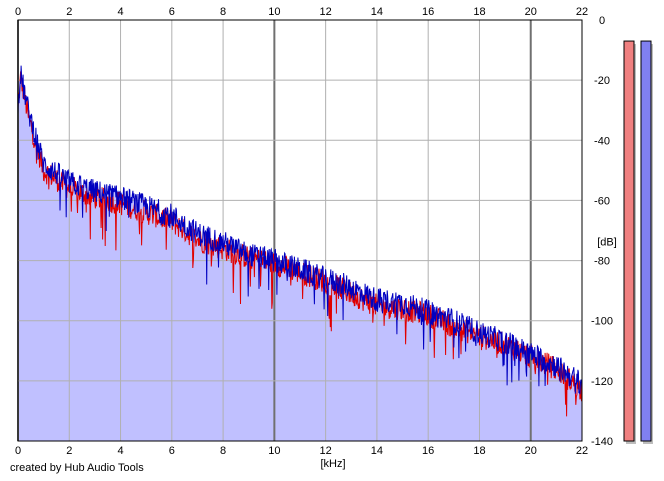 The image size is (664, 481). What do you see at coordinates (274, 451) in the screenshot?
I see `x-tick-bottom: 10` at bounding box center [274, 451].